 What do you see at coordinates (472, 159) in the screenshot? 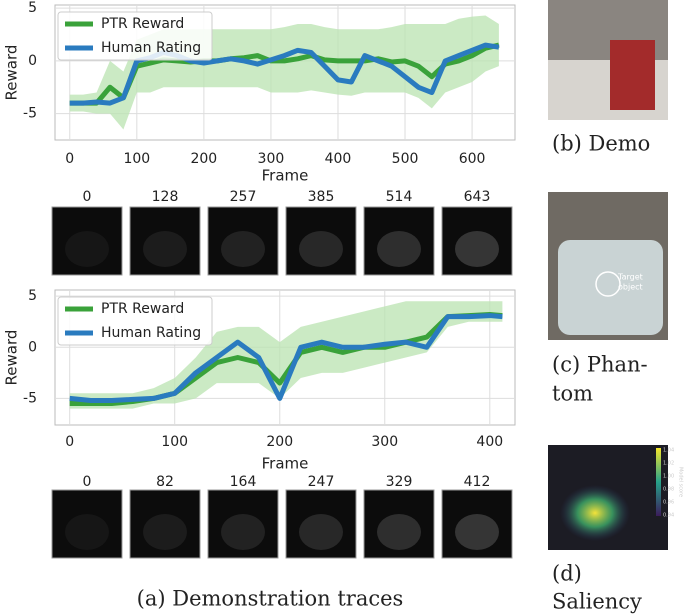
I see `x-tick-label: 600` at bounding box center [472, 159].